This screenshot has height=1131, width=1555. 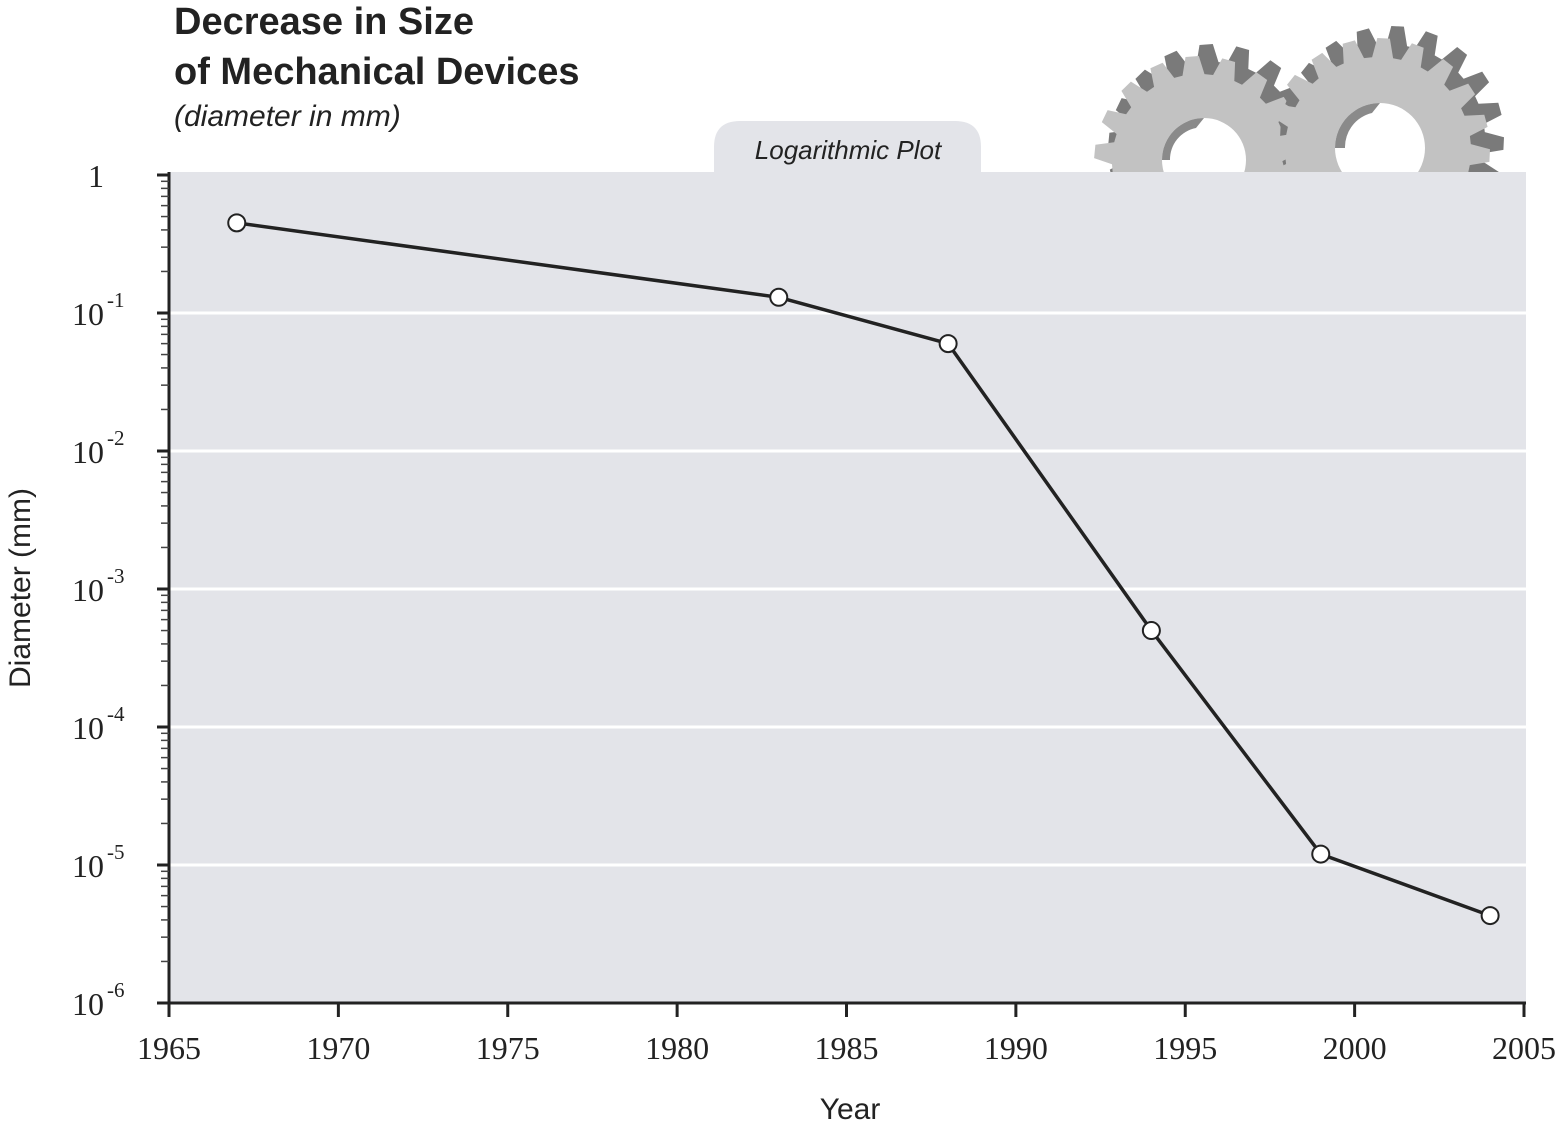 What do you see at coordinates (1523, 1048) in the screenshot?
I see `x-tick-label: 2005` at bounding box center [1523, 1048].